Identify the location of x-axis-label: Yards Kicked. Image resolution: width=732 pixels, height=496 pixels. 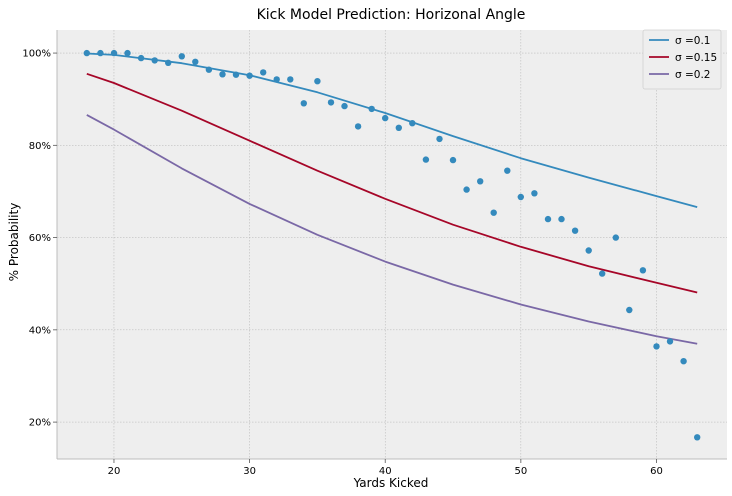
(391, 483).